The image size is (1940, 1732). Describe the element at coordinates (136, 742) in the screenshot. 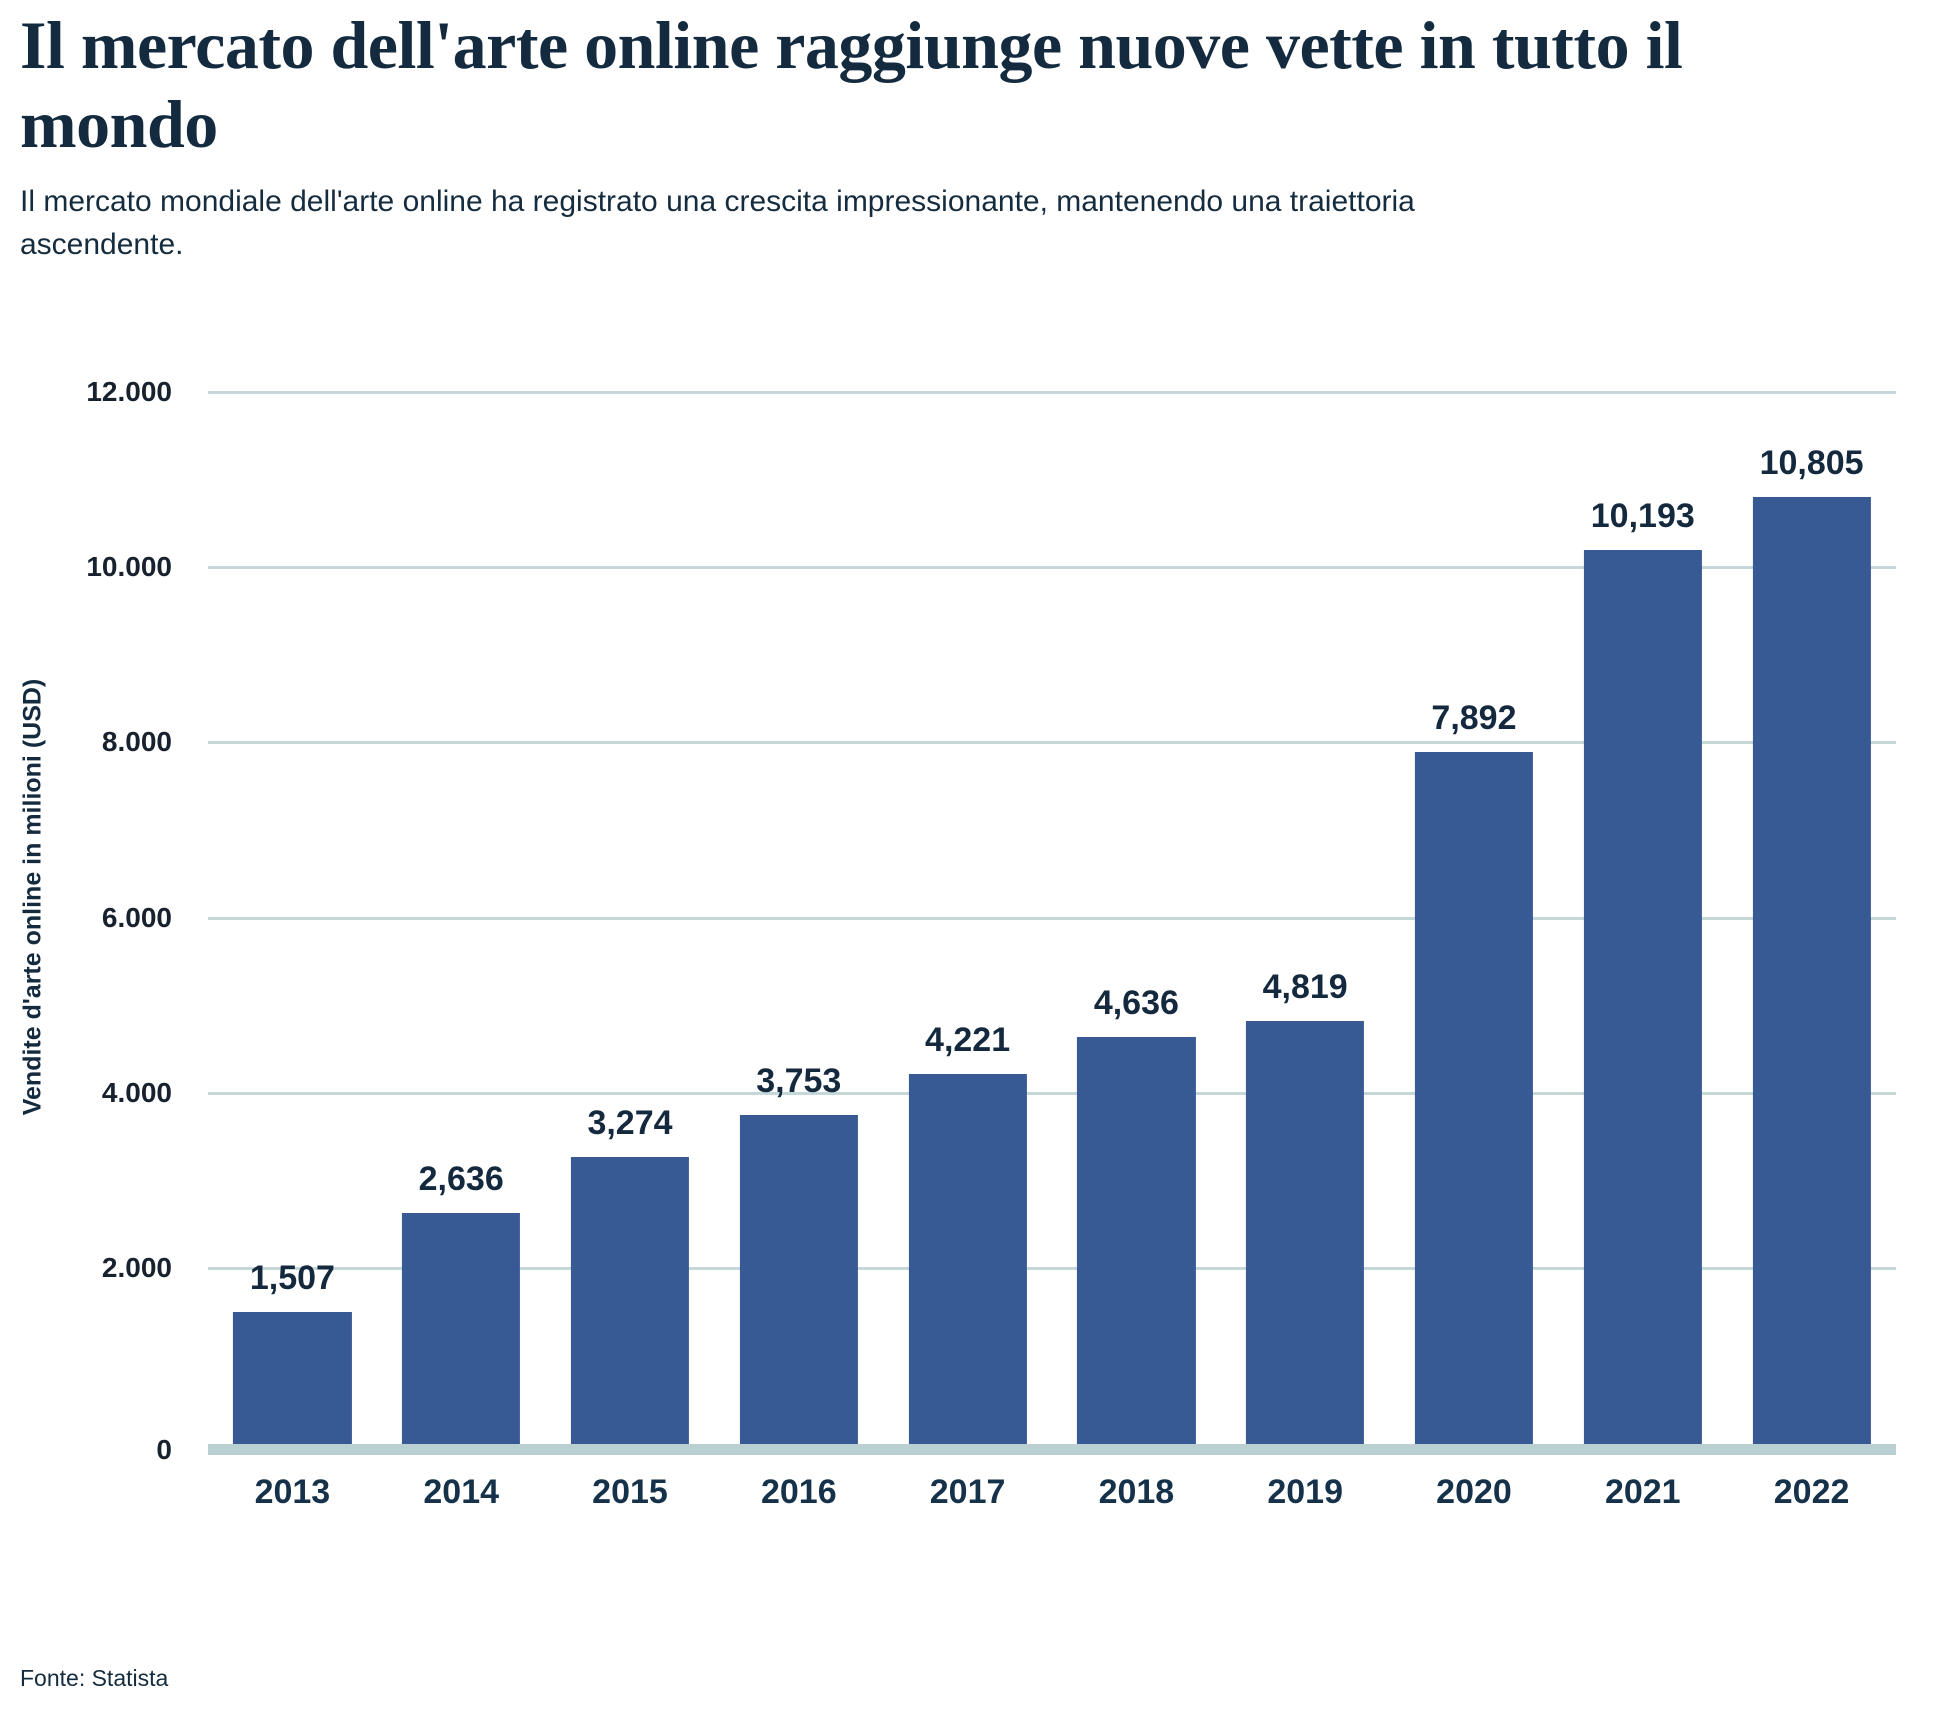

I see `y-tick-label: 8.000` at that location.